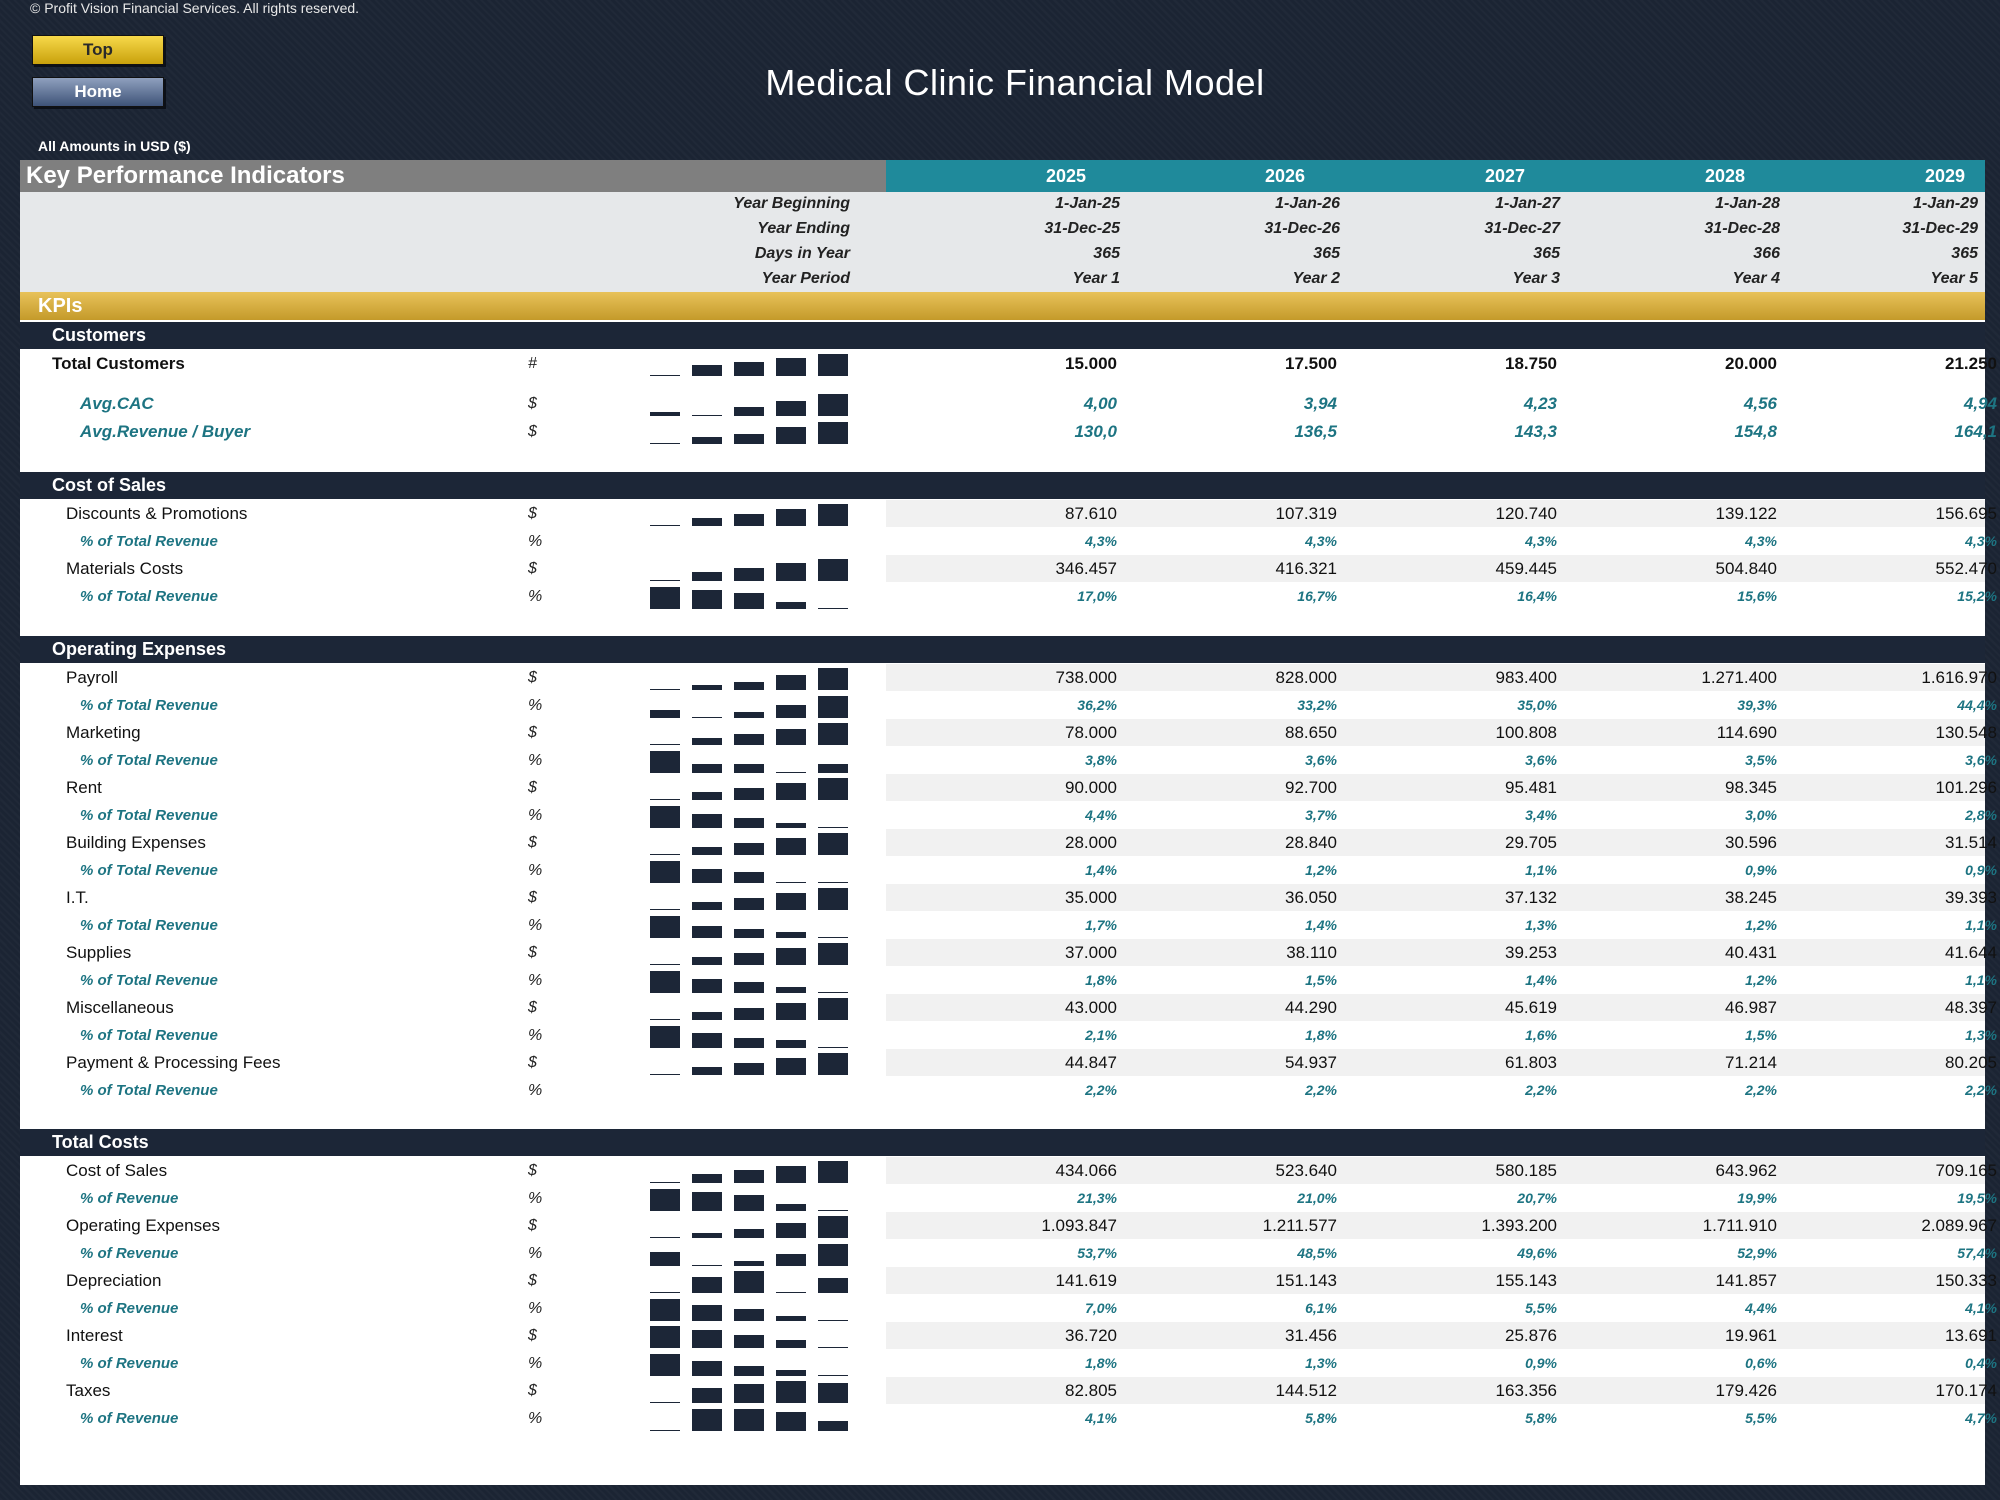 This screenshot has height=1500, width=2000. What do you see at coordinates (1541, 925) in the screenshot?
I see `value-cell: 1,3%` at bounding box center [1541, 925].